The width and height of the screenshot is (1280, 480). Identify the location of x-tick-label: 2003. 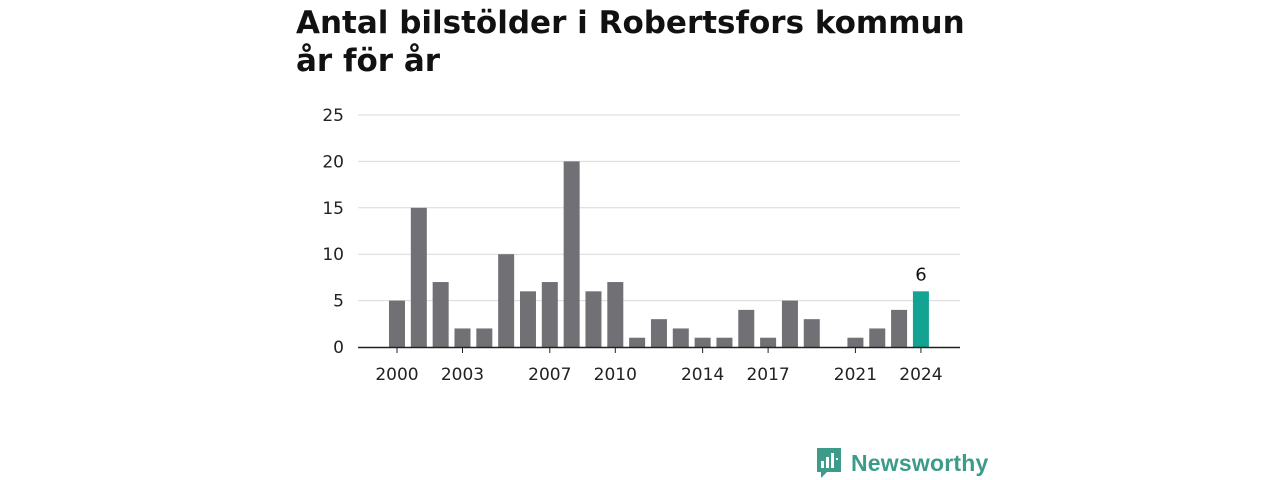
(462, 375).